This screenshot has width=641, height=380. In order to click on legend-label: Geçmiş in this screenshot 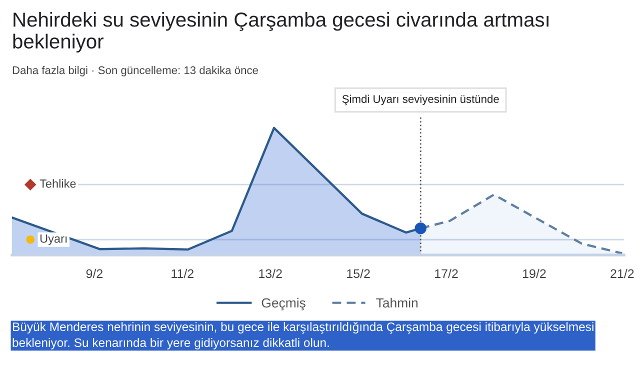, I will do `click(284, 304)`.